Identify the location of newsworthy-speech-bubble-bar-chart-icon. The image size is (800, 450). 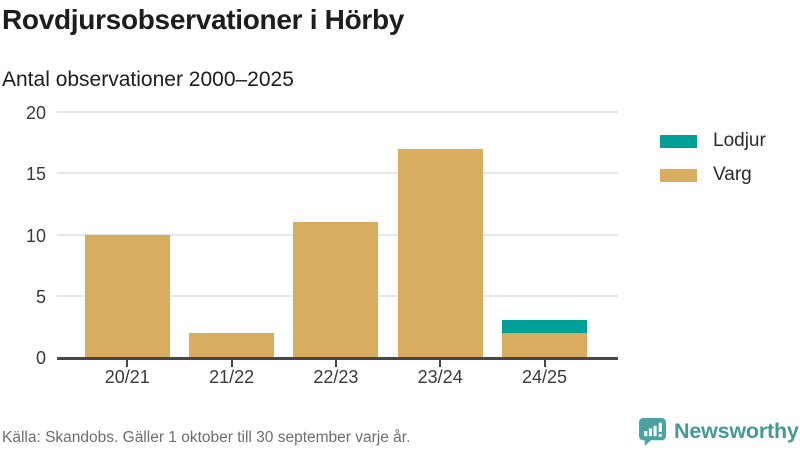
(652, 432).